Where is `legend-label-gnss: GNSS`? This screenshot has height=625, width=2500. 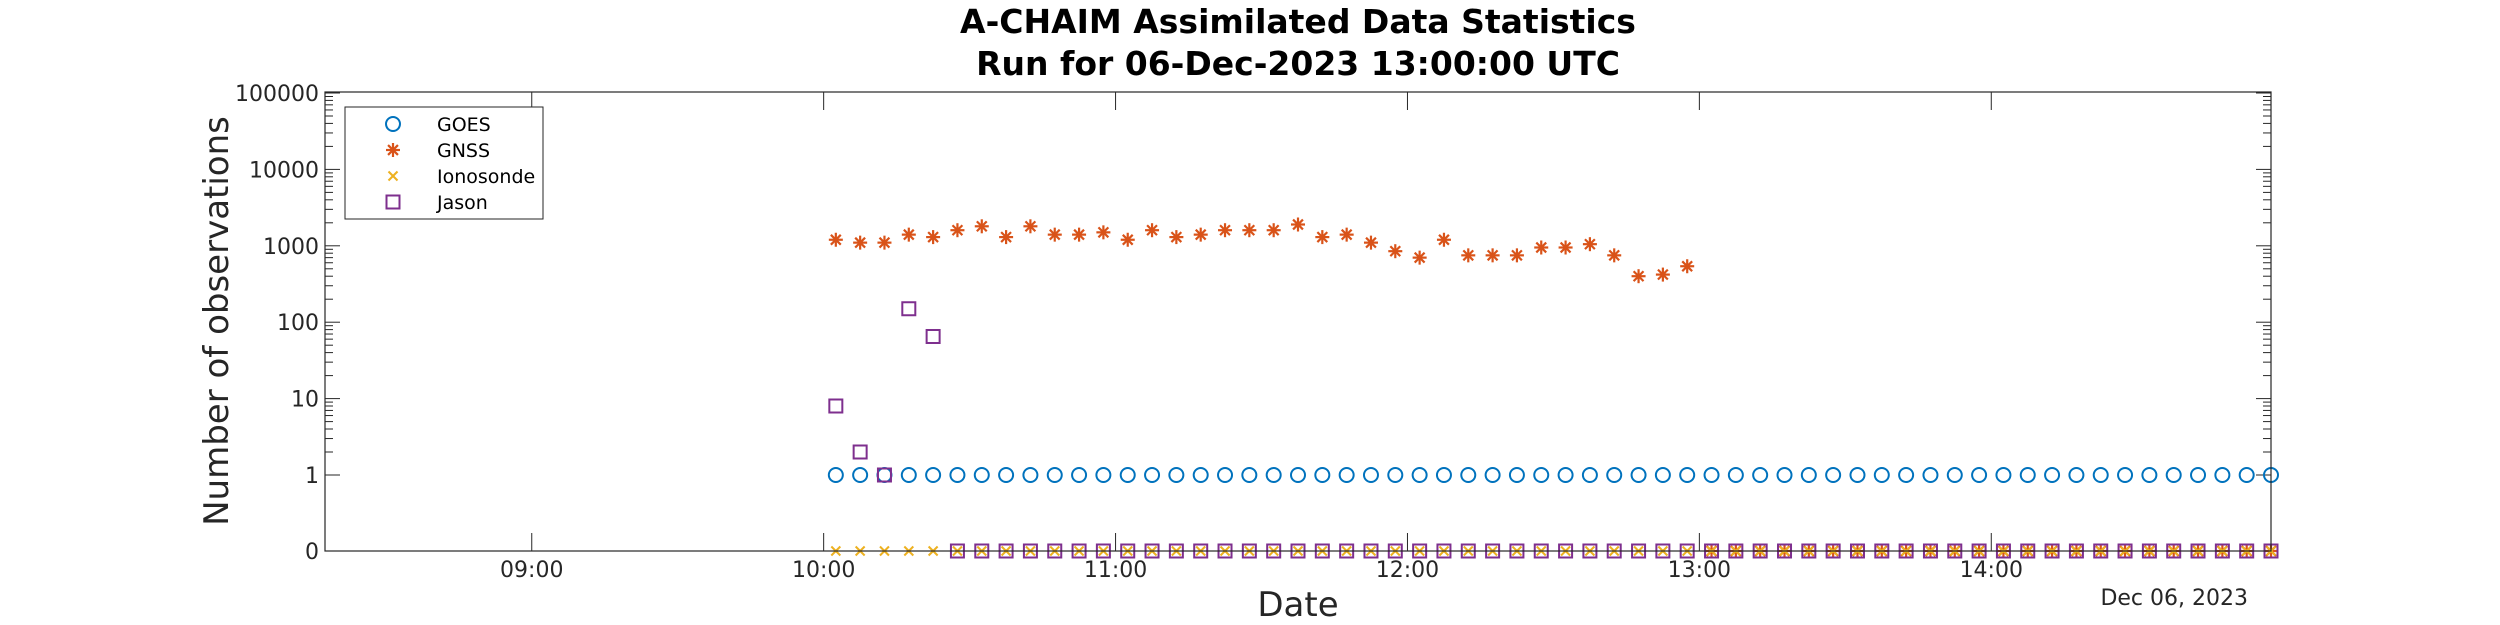
legend-label-gnss: GNSS is located at coordinates (463, 151).